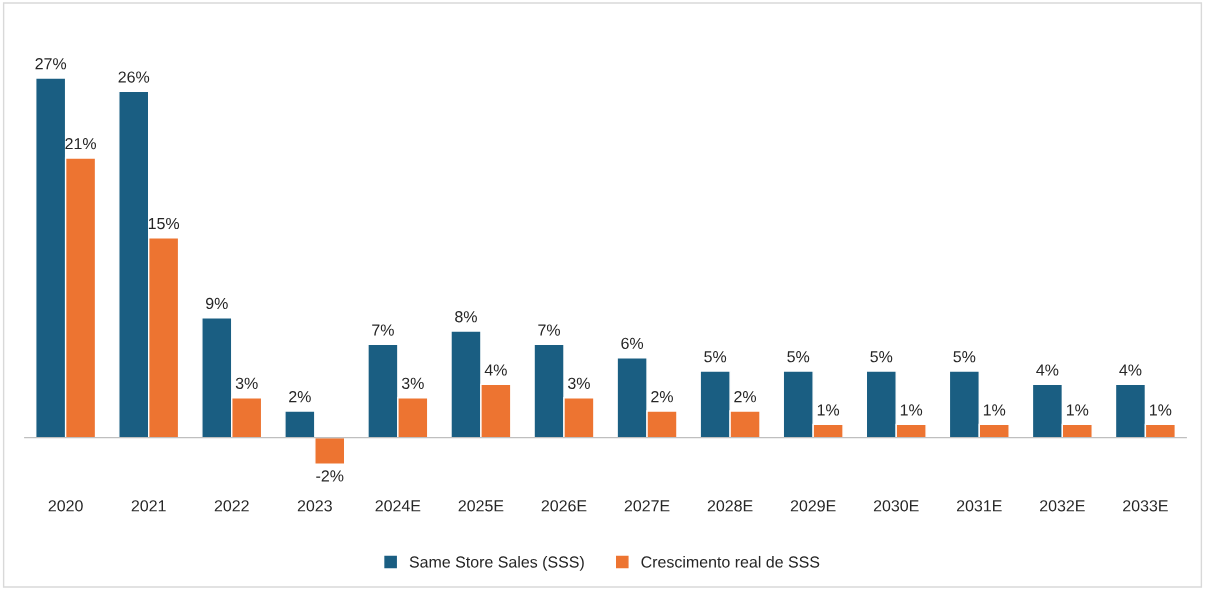  I want to click on x-tick-label: 2025E, so click(481, 506).